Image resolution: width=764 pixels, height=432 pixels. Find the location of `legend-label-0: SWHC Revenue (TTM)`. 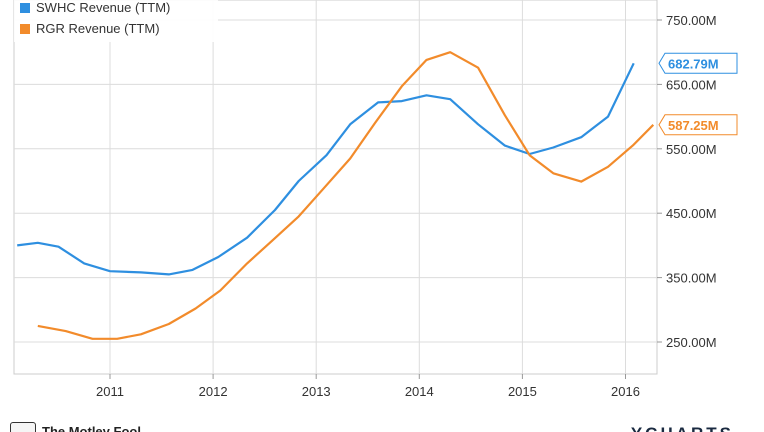

legend-label-0: SWHC Revenue (TTM) is located at coordinates (103, 7).